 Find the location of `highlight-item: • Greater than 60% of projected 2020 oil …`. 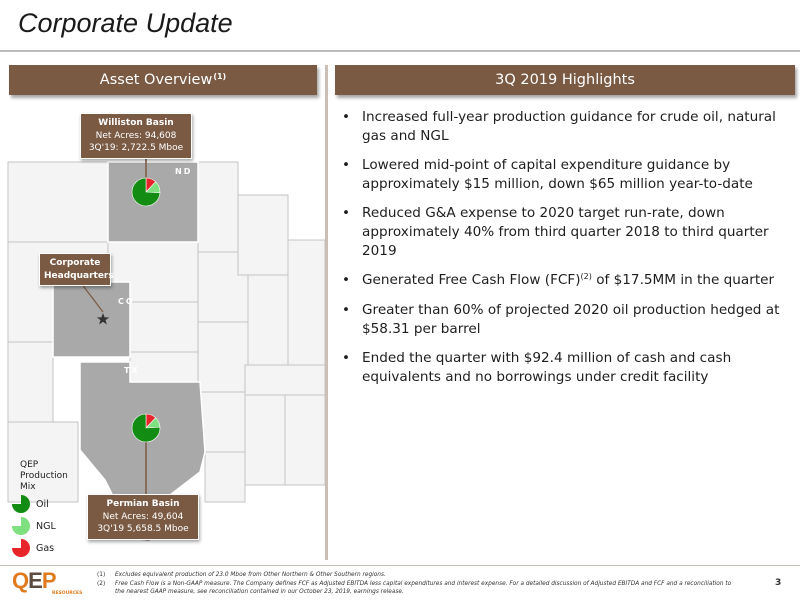

highlight-item: • Greater than 60% of projected 2020 oil … is located at coordinates (560, 320).